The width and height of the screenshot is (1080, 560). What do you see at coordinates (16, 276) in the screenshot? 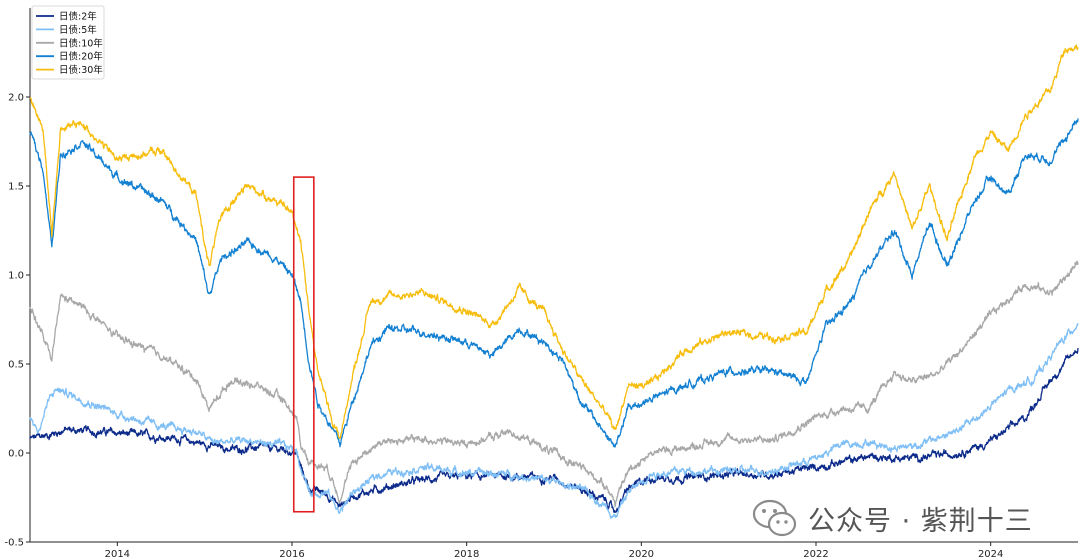
I see `y-tick-label: 1.0` at bounding box center [16, 276].